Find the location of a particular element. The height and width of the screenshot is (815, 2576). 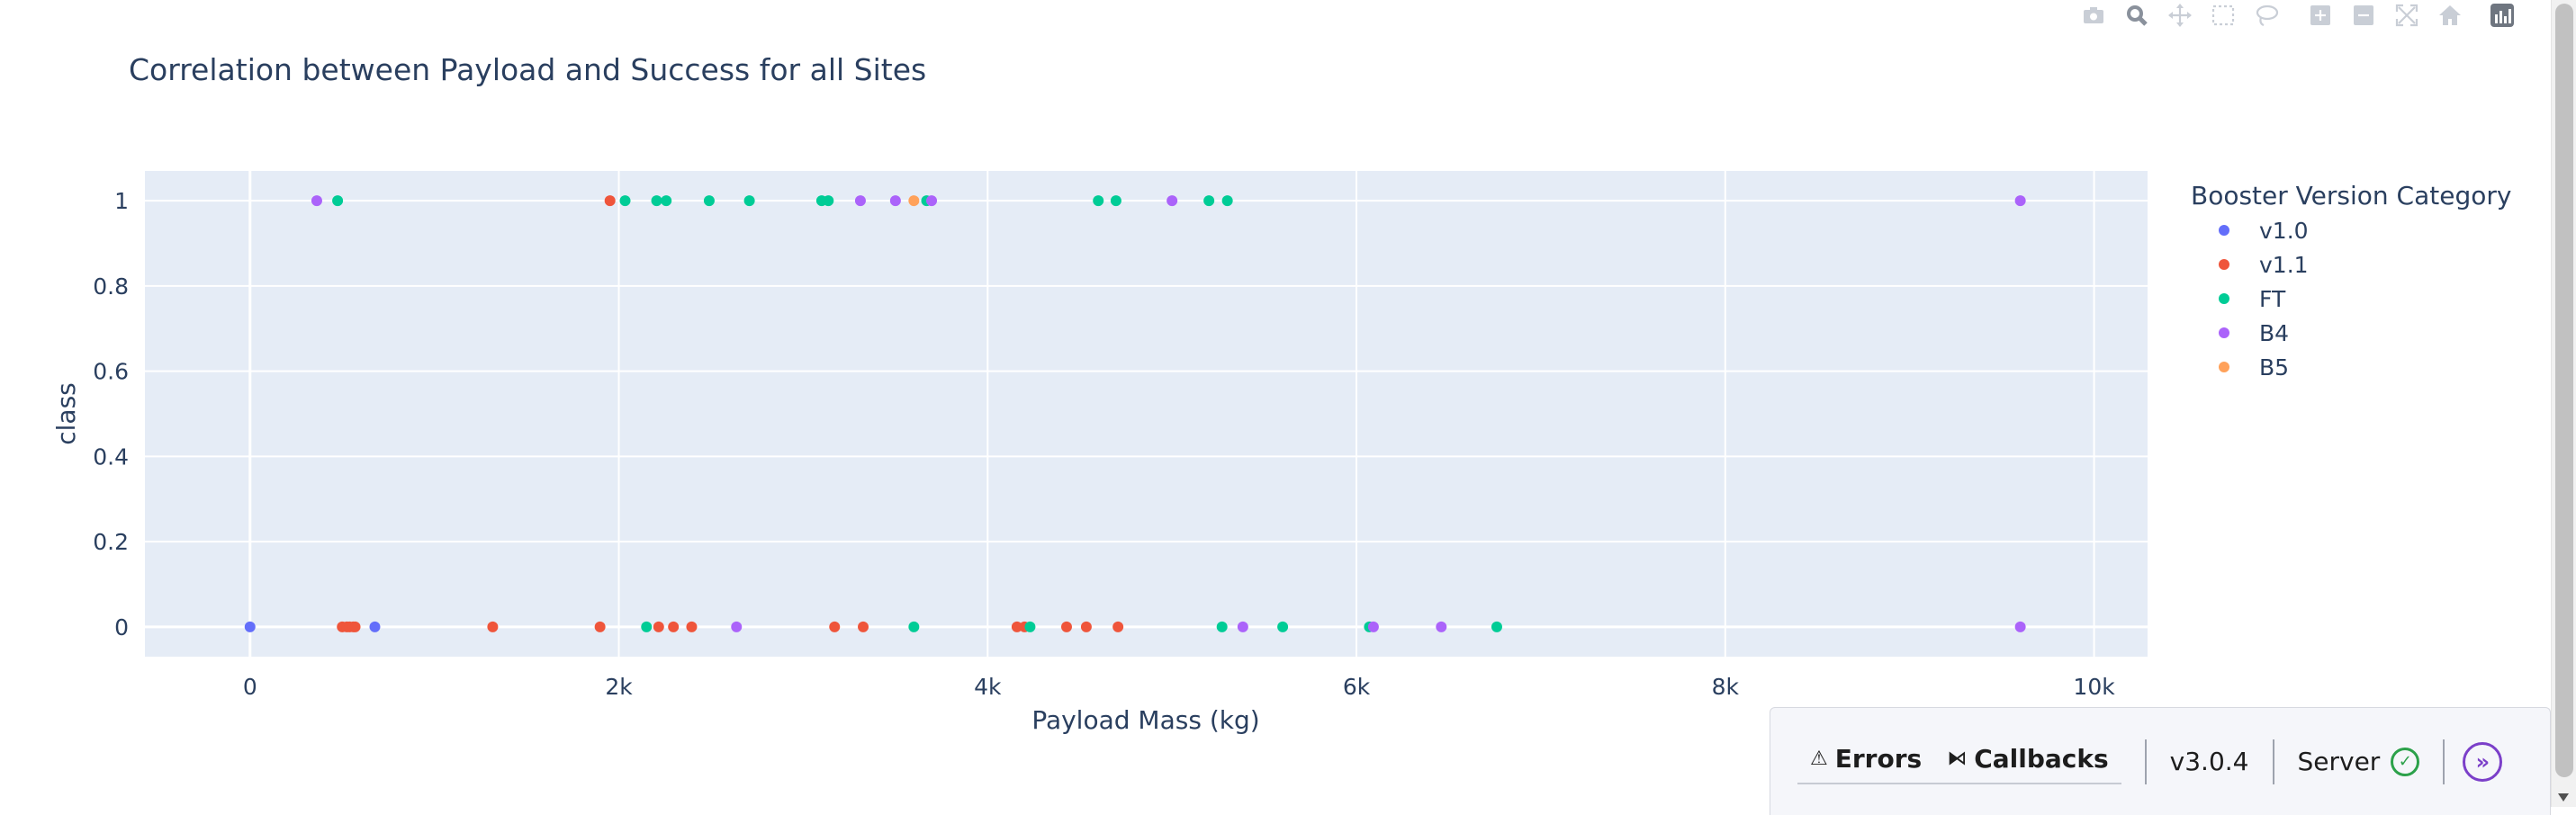

legend-title: Booster Version Category is located at coordinates (2351, 196).